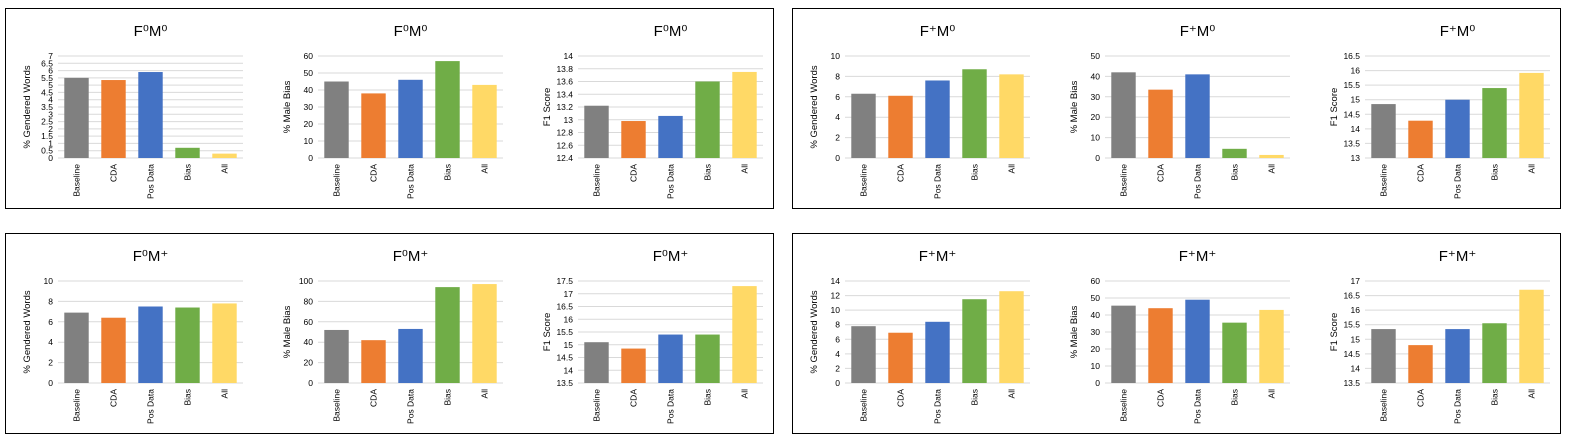 The image size is (1570, 443). I want to click on y-tick-label: 16.5, so click(1351, 296).